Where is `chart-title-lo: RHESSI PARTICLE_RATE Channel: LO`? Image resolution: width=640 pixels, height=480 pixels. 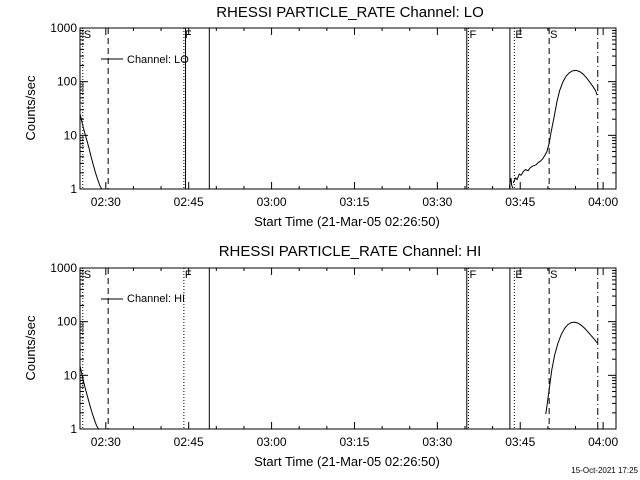
chart-title-lo: RHESSI PARTICLE_RATE Channel: LO is located at coordinates (350, 12).